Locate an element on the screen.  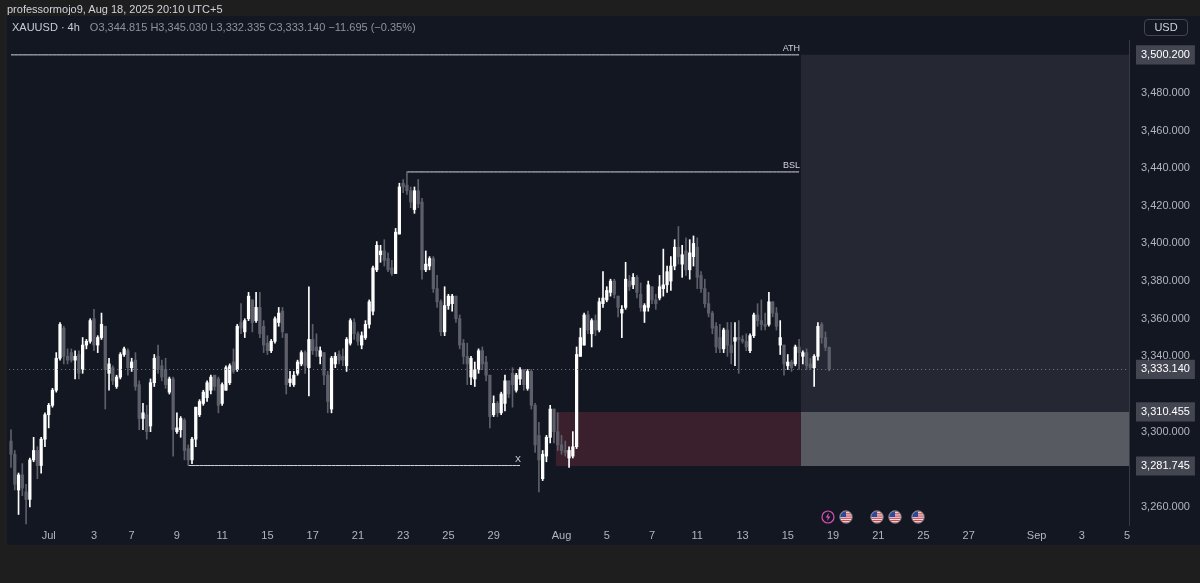
x-tick-label: 29 is located at coordinates (493, 534).